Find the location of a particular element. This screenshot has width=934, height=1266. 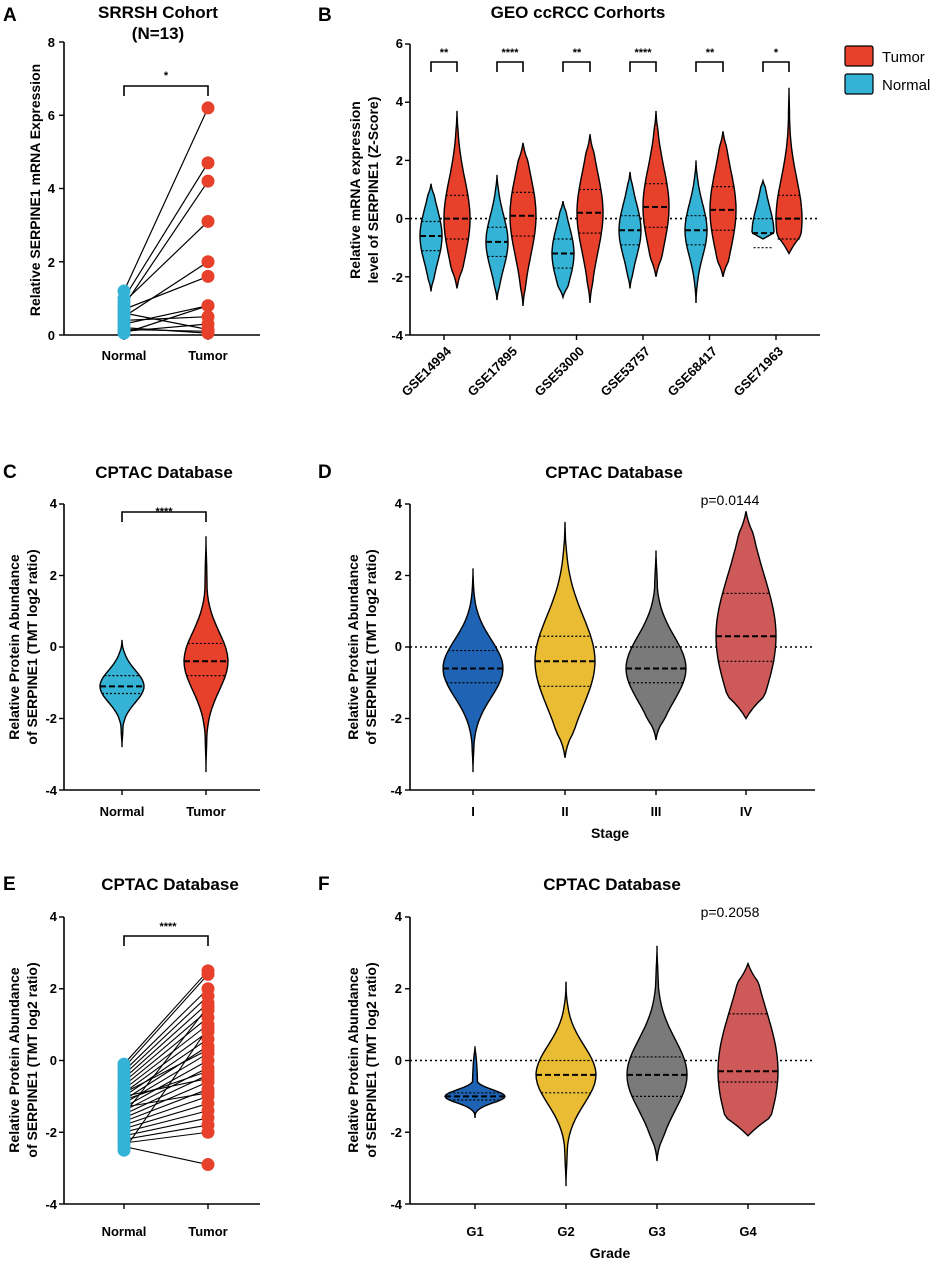

panel-c-ytick: -4 is located at coordinates (51, 790).